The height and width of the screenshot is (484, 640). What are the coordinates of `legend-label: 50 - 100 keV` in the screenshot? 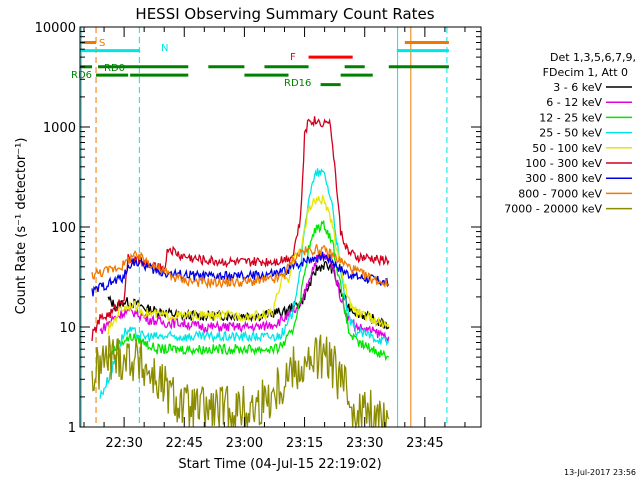 It's located at (567, 148).